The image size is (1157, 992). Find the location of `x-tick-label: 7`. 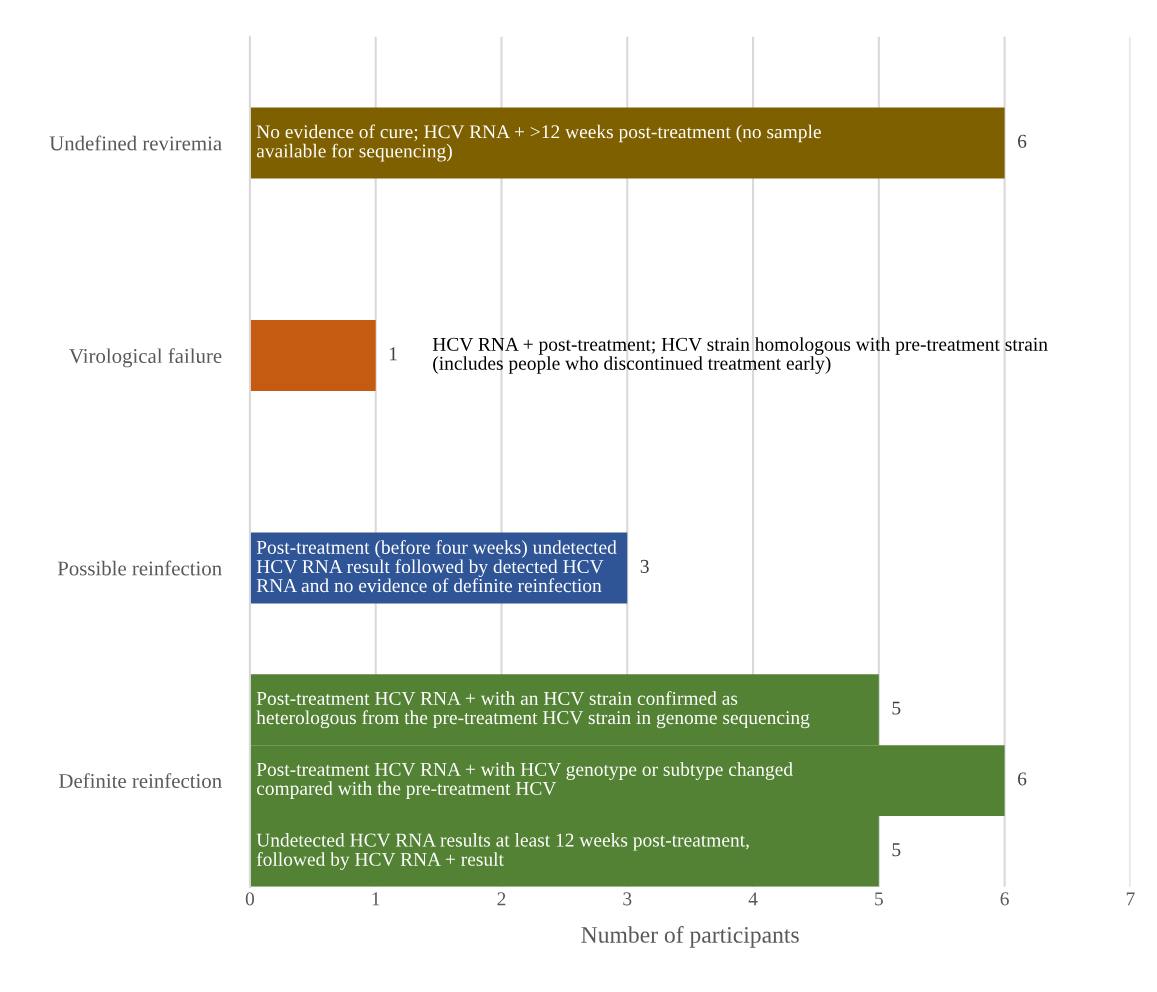

x-tick-label: 7 is located at coordinates (1130, 899).